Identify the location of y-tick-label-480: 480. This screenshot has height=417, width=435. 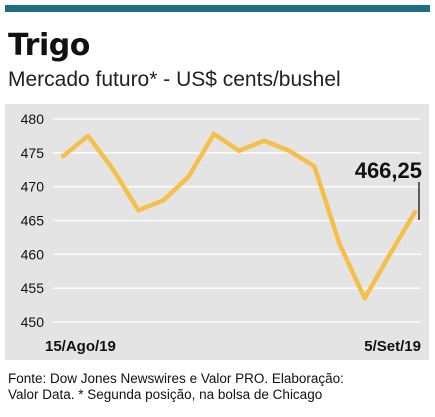
(33, 119).